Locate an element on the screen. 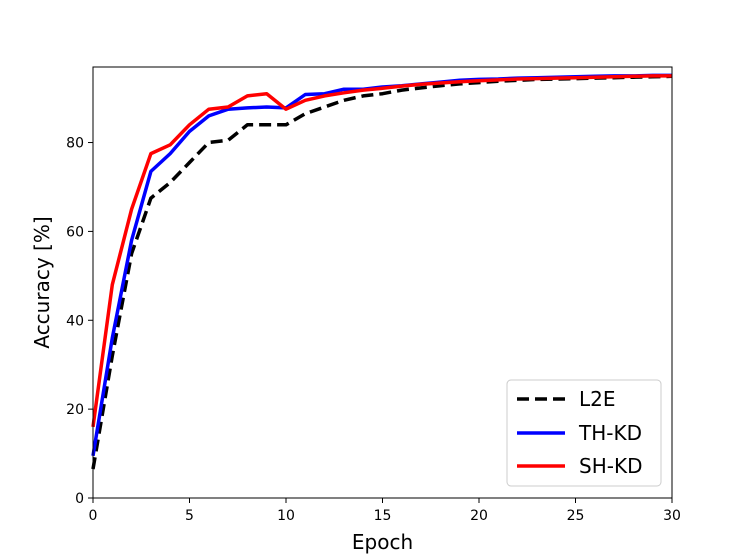 This screenshot has width=747, height=560. legend: L2E TH-KD SH-KD is located at coordinates (584, 433).